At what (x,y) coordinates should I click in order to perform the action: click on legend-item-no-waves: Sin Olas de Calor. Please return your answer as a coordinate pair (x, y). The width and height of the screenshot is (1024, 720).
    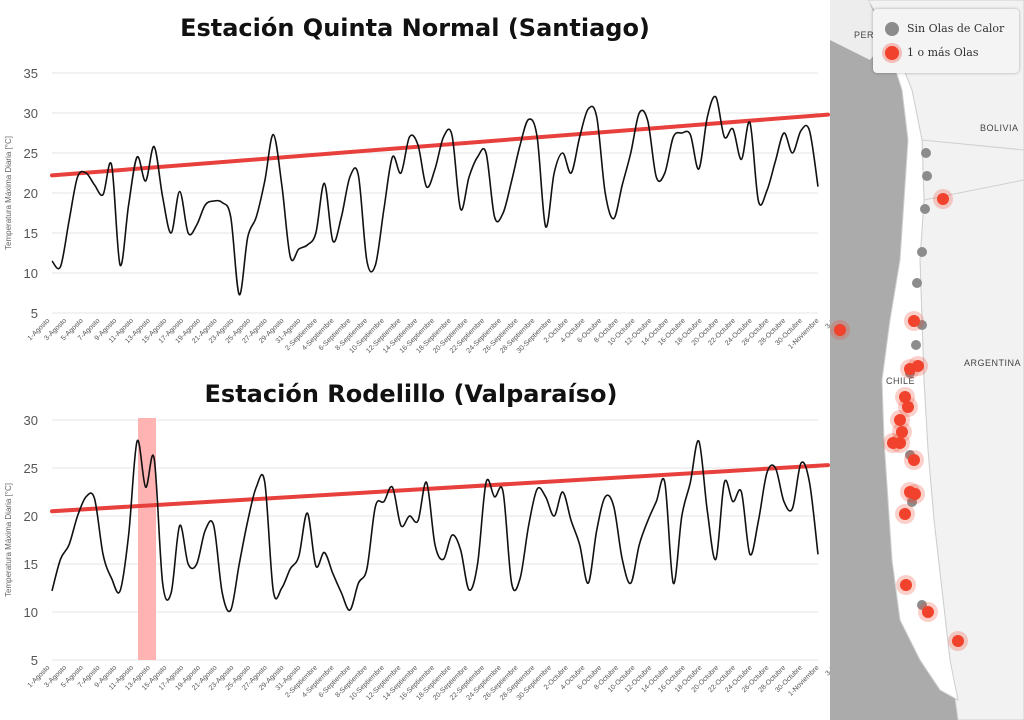
    Looking at the image, I should click on (944, 29).